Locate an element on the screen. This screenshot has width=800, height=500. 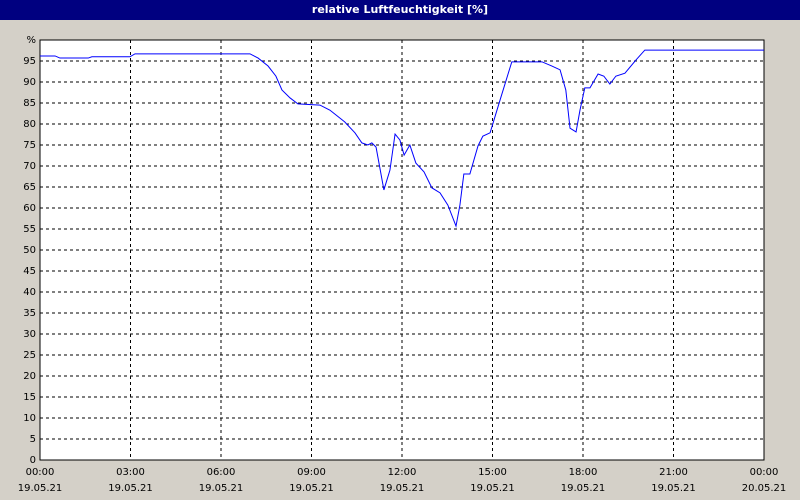
x-tick-label: 09:00 19.05.21 is located at coordinates (311, 480).